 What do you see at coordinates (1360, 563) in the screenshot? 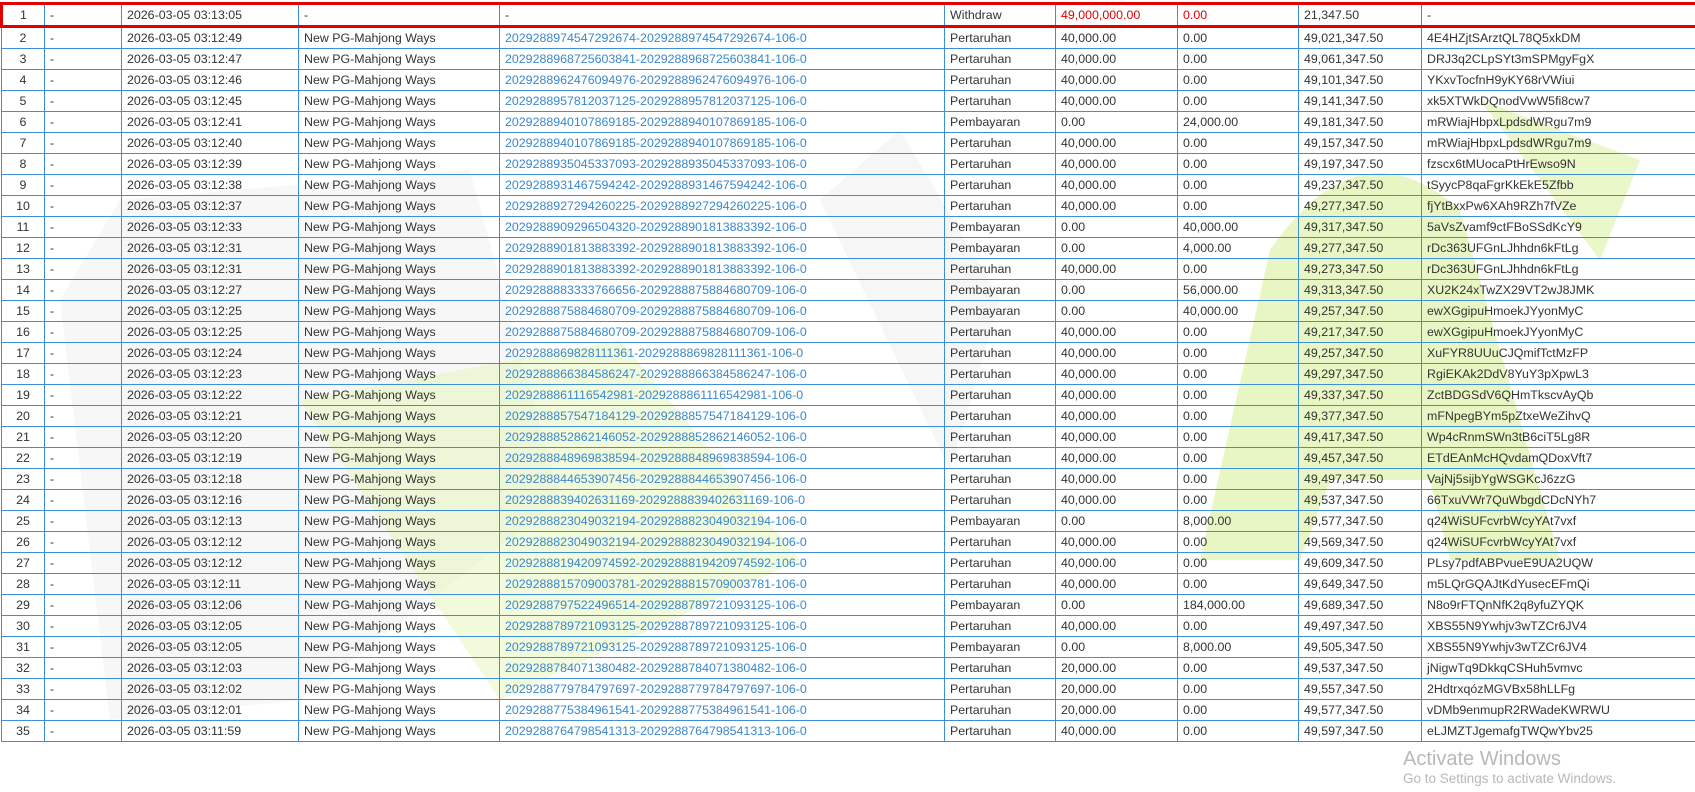
I see `cell-balance: 49,609,347.50` at bounding box center [1360, 563].